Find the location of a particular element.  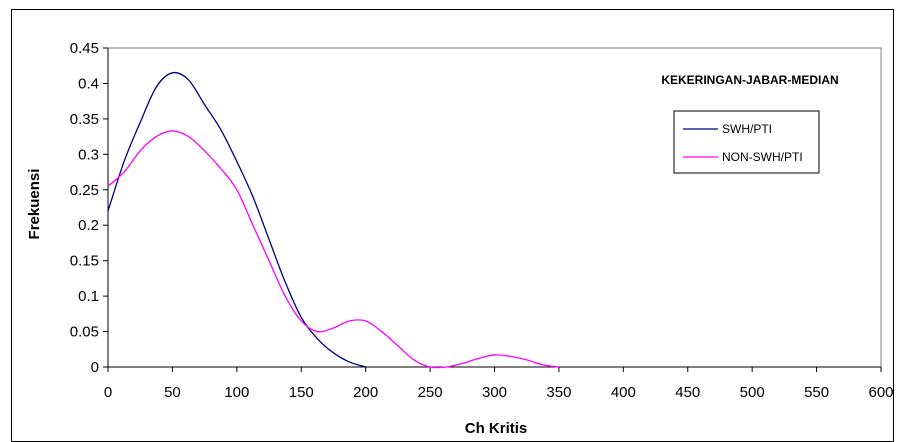

x-tick-label: 50 is located at coordinates (172, 392).